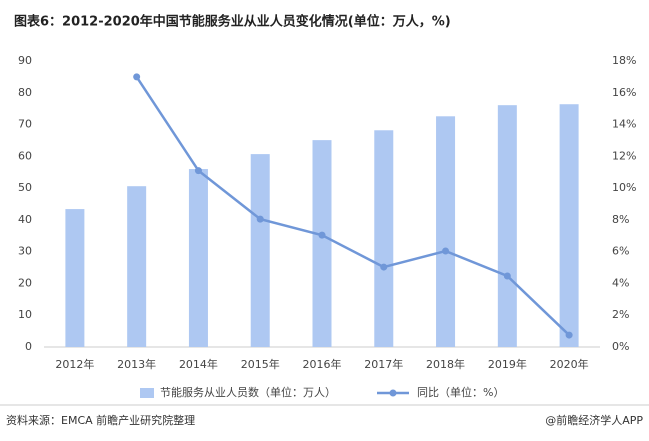  I want to click on x-tick-label: 2019年, so click(507, 364).